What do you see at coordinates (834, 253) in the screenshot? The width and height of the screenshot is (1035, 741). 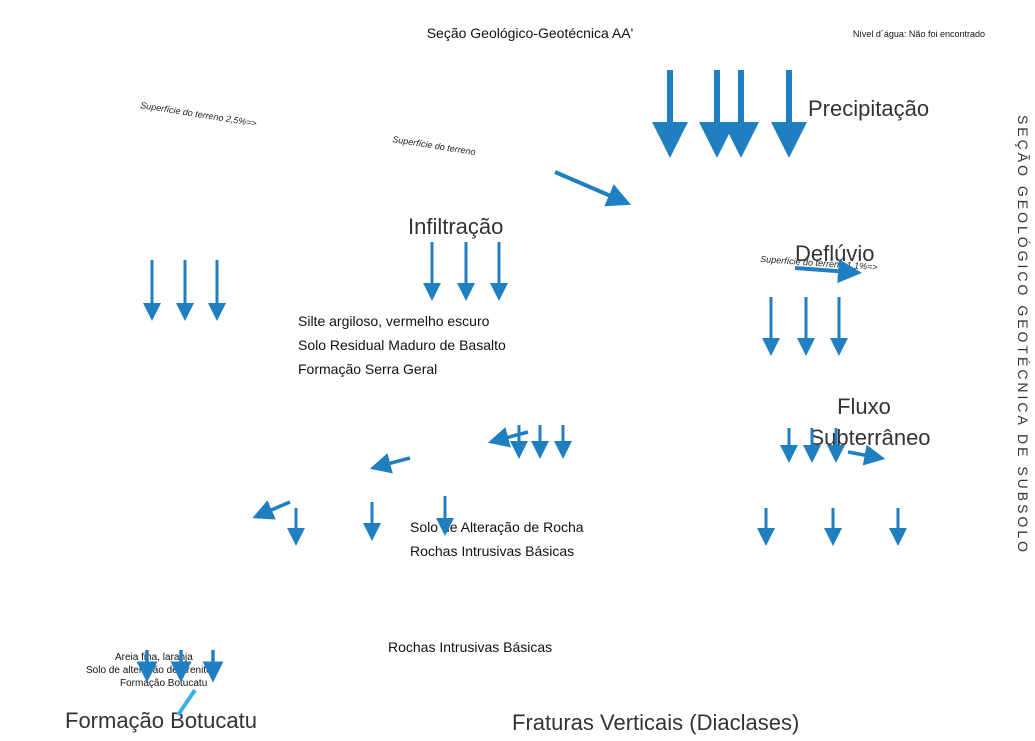 I see `runoff-label: Deflúvio` at bounding box center [834, 253].